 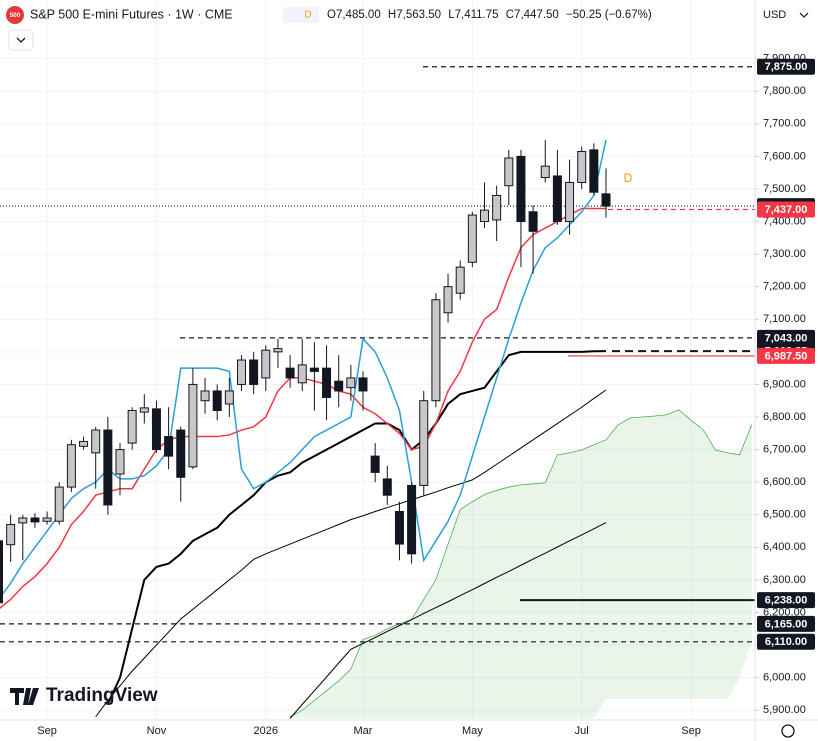 What do you see at coordinates (786, 624) in the screenshot?
I see `level-label: 6,165.00` at bounding box center [786, 624].